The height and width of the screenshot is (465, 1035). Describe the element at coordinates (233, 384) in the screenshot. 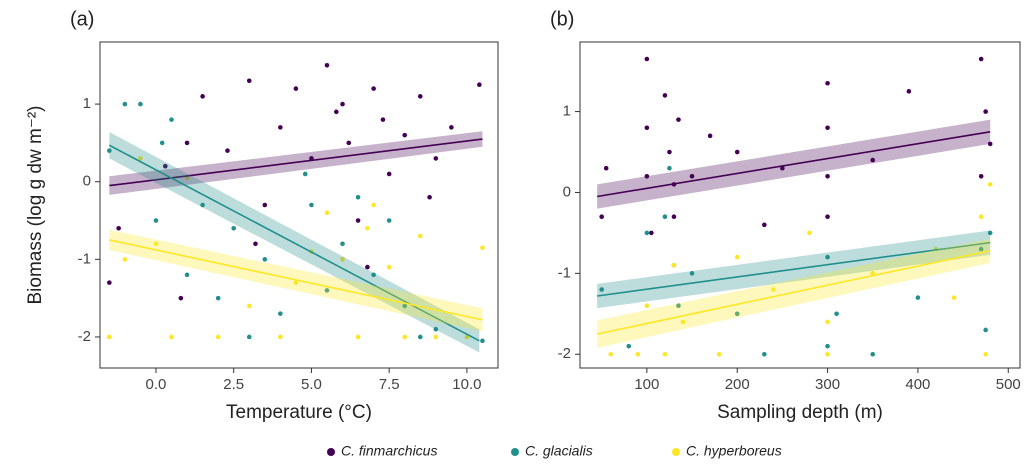

I see `x-tick-label: 2.5` at that location.